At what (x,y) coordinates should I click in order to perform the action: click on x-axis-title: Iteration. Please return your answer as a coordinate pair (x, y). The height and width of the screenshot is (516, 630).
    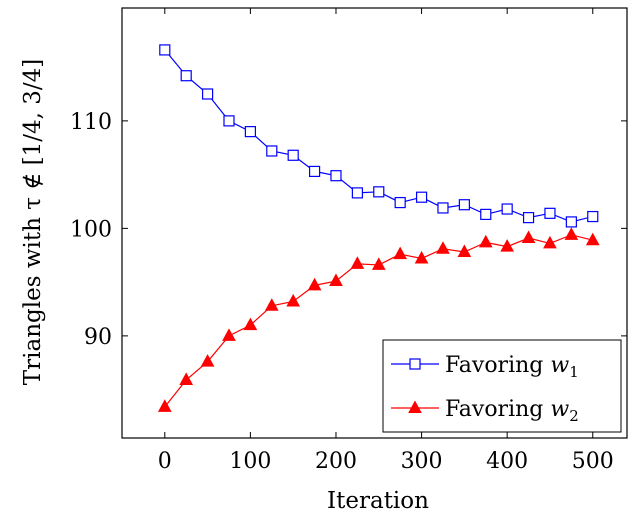
    Looking at the image, I should click on (378, 501).